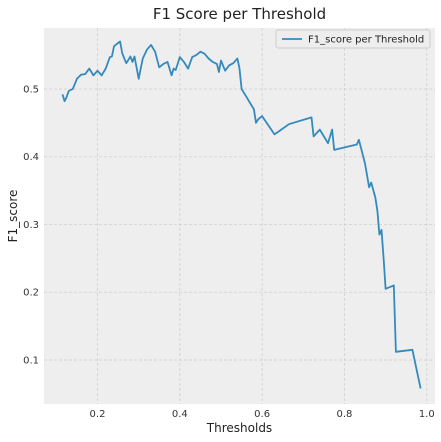 This screenshot has height=442, width=441. Describe the element at coordinates (239, 14) in the screenshot. I see `chart-title: F1 Score per Threshold` at that location.